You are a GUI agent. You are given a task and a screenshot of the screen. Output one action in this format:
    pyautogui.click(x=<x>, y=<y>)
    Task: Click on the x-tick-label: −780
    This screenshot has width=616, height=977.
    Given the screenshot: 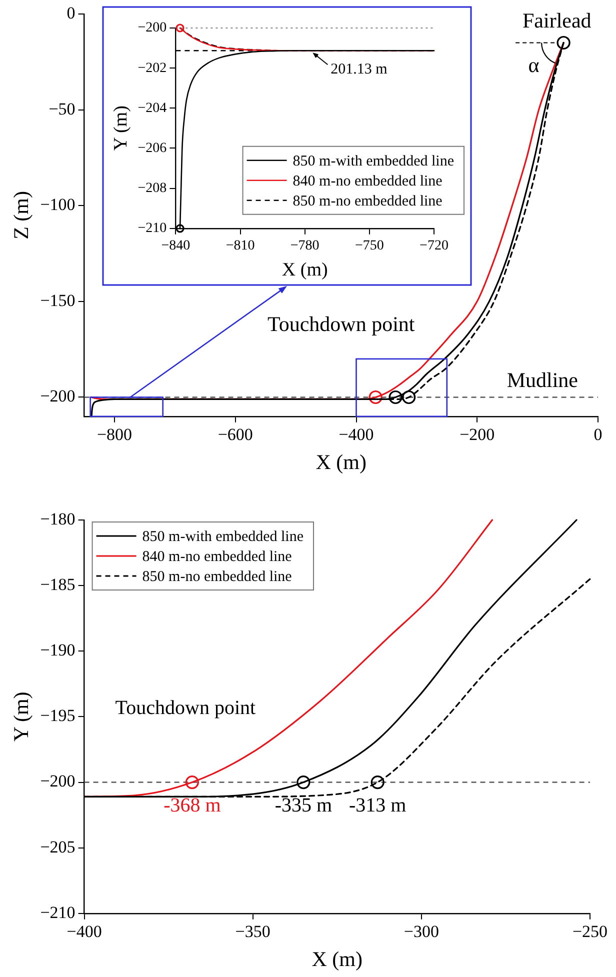 What is the action you would take?
    pyautogui.click(x=305, y=246)
    